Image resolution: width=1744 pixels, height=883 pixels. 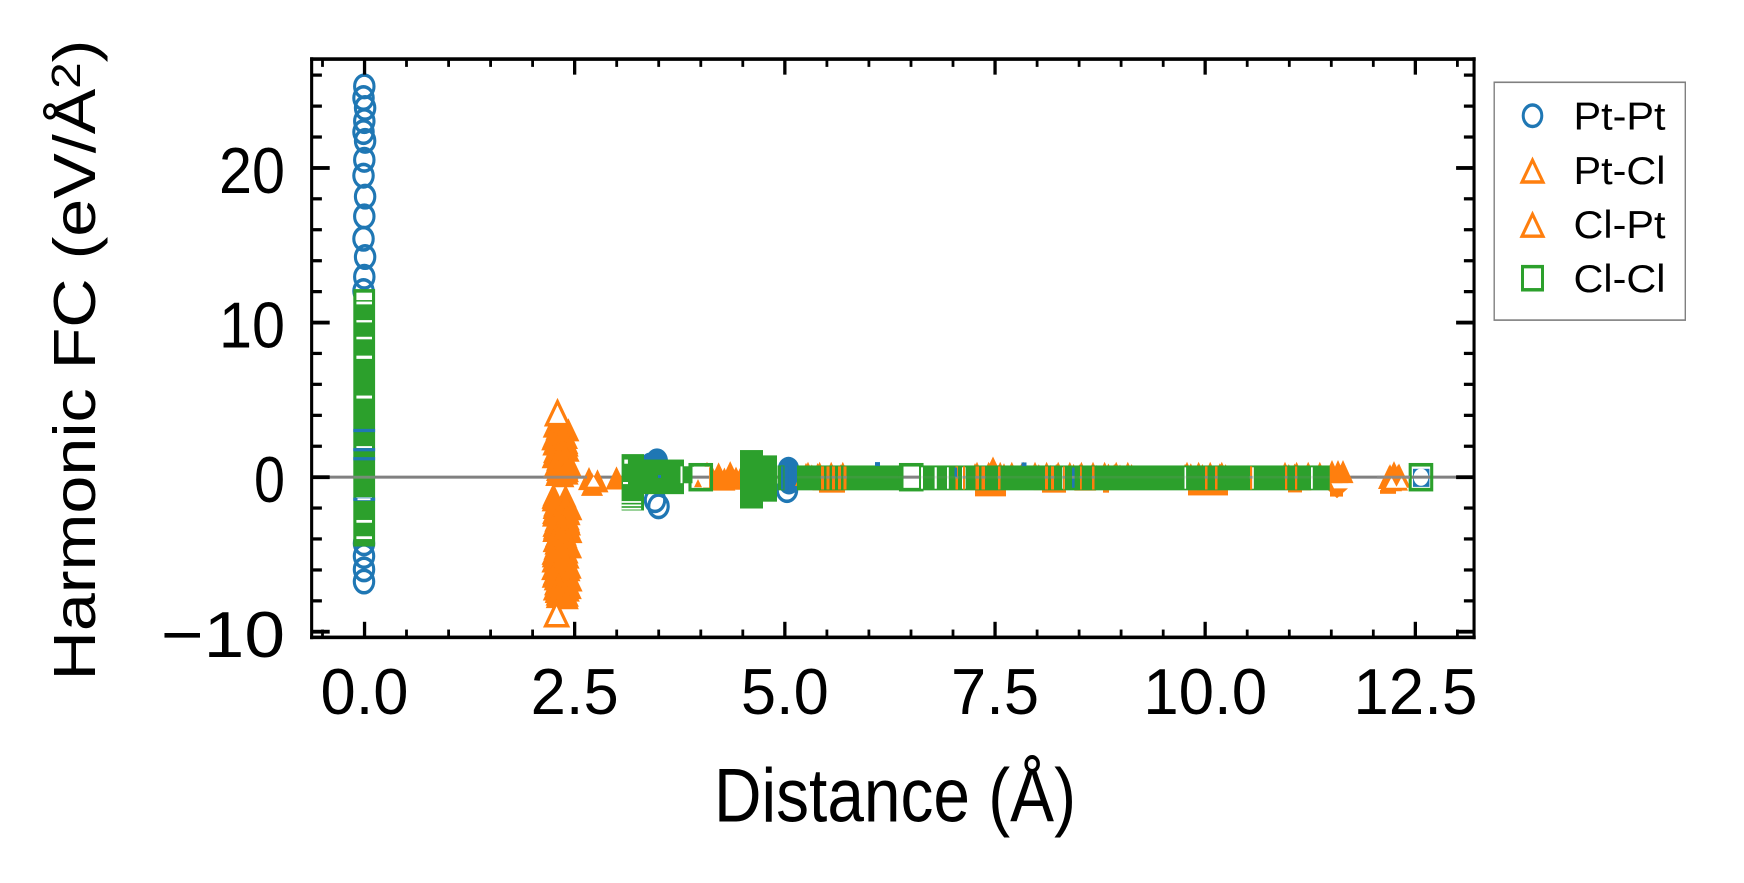 What do you see at coordinates (1620, 116) in the screenshot?
I see `svg-text: Pt-Pt` at bounding box center [1620, 116].